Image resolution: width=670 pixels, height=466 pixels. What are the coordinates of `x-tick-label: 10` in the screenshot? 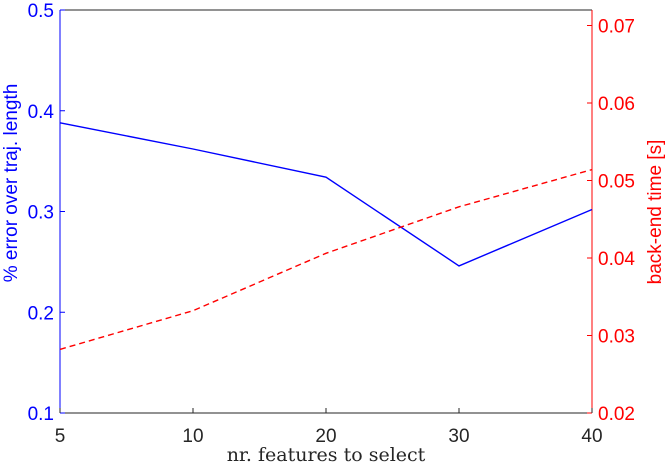 It's located at (192, 436).